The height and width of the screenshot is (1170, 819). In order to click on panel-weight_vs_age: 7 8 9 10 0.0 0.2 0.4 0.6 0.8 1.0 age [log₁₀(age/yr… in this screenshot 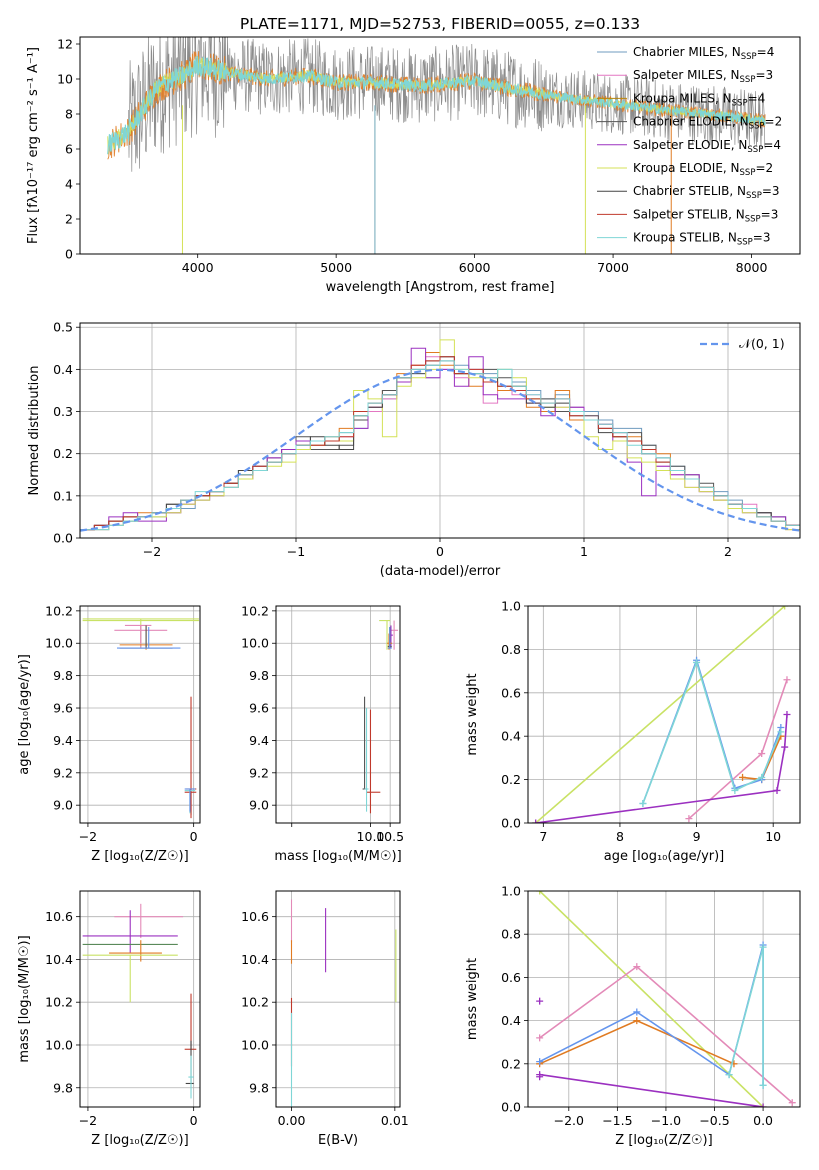, I will do `click(633, 731)`.